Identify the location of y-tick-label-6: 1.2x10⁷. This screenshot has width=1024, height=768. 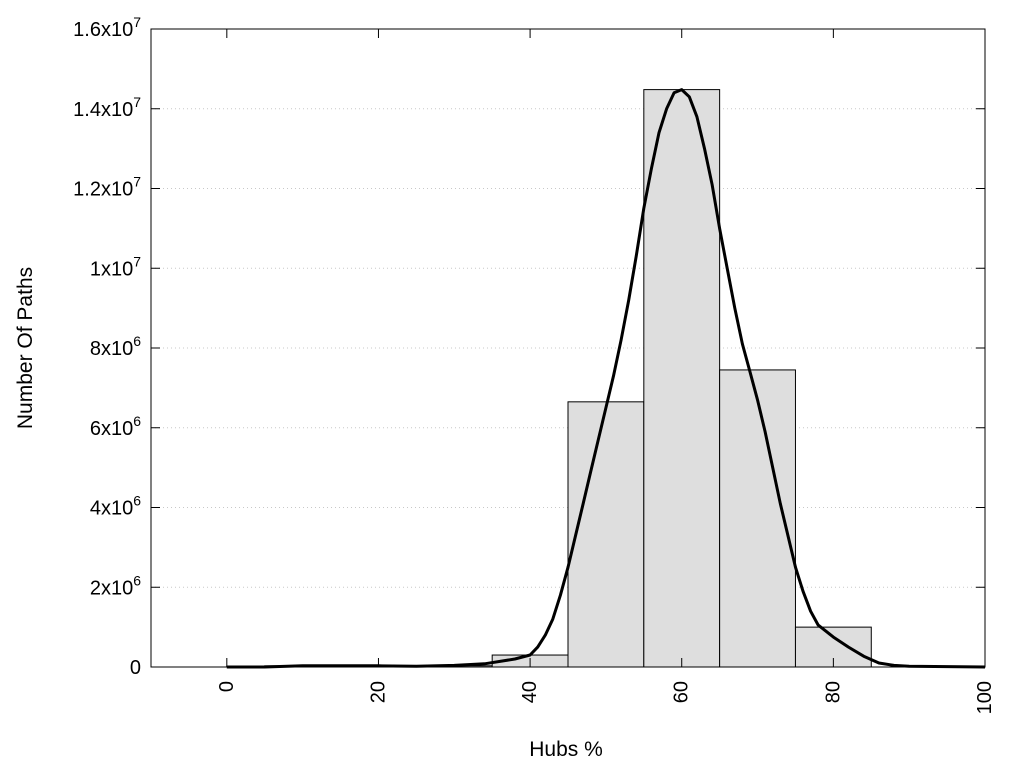
(107, 187).